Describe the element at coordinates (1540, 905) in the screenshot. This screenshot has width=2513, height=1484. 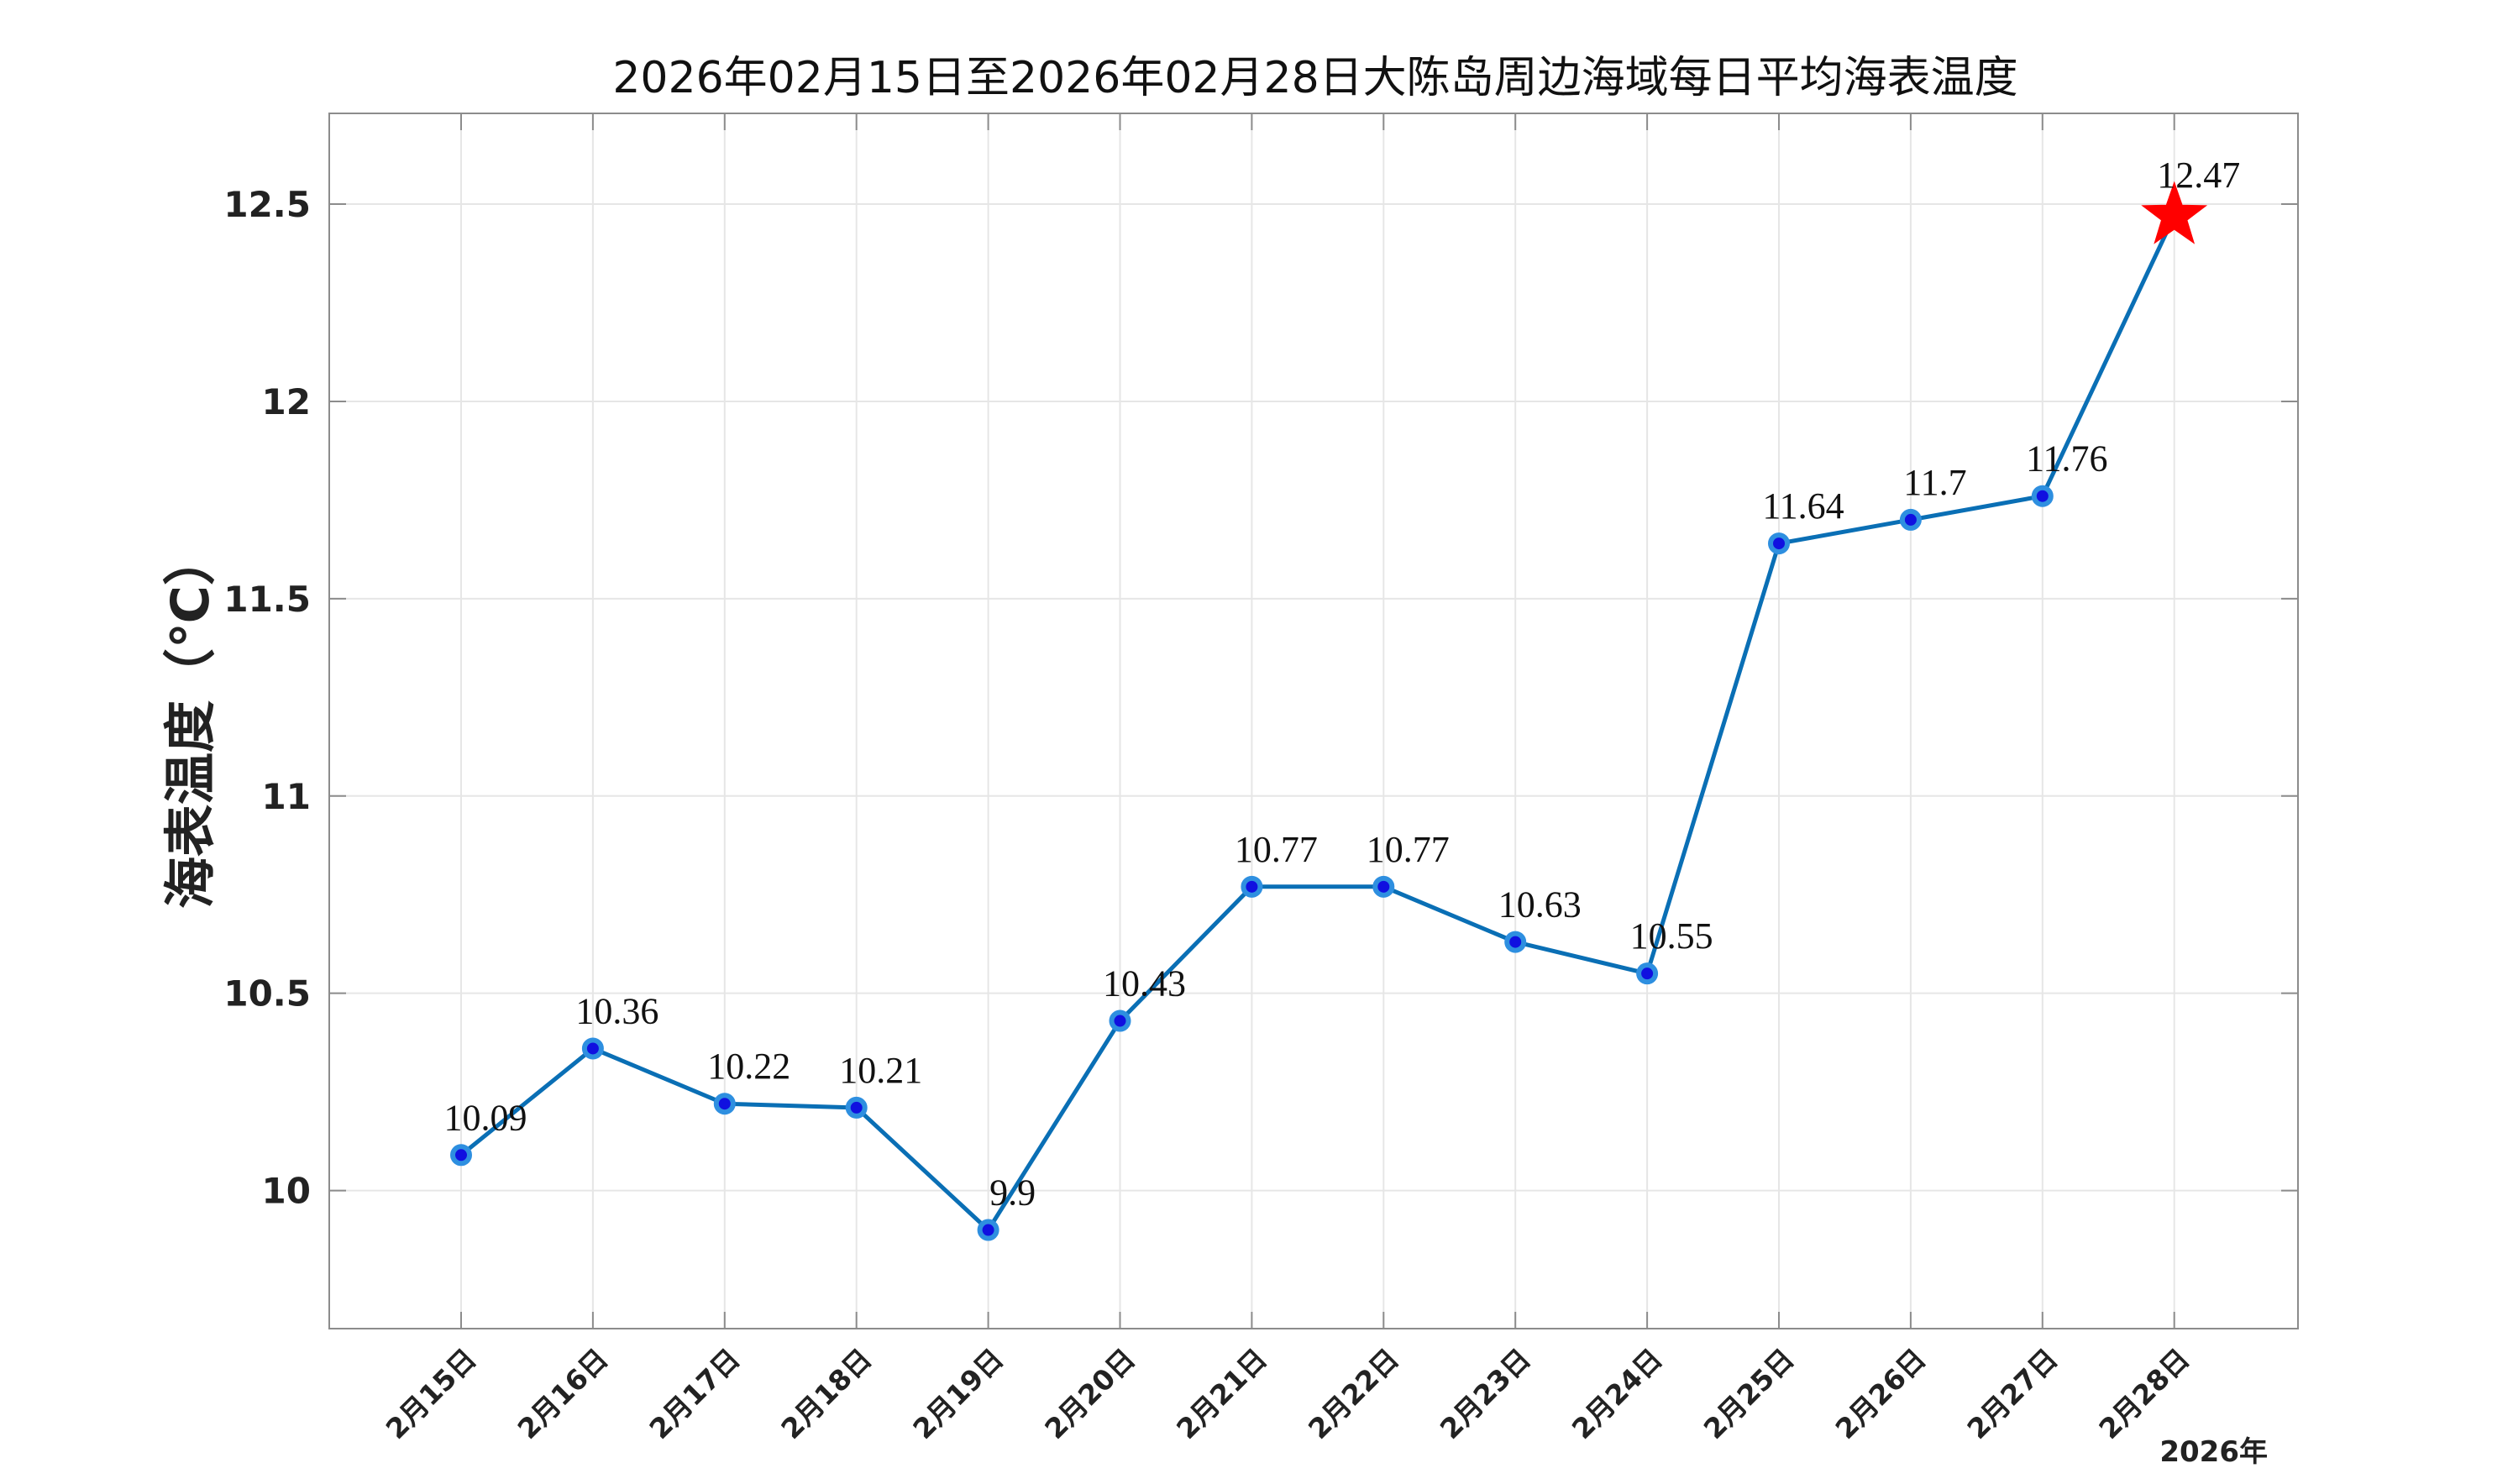
I see `data-label: 10.63` at that location.